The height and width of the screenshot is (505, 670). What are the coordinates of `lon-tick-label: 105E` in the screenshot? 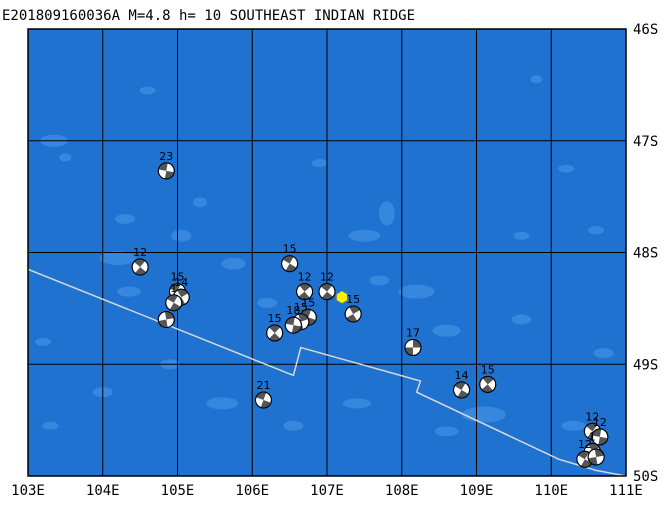 It's located at (178, 491).